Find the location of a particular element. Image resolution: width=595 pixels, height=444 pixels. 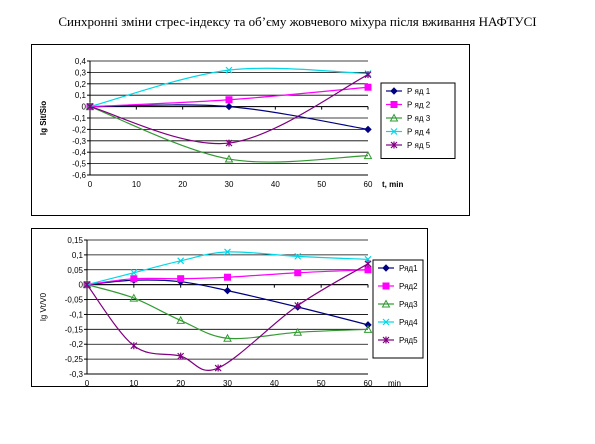

chart1-legend-item: Р яд 3 is located at coordinates (408, 118).